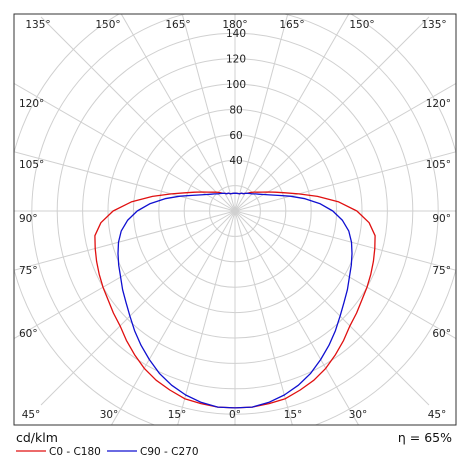 This screenshot has width=470, height=470. I want to click on radial-tick-label-60: 60, so click(235, 136).